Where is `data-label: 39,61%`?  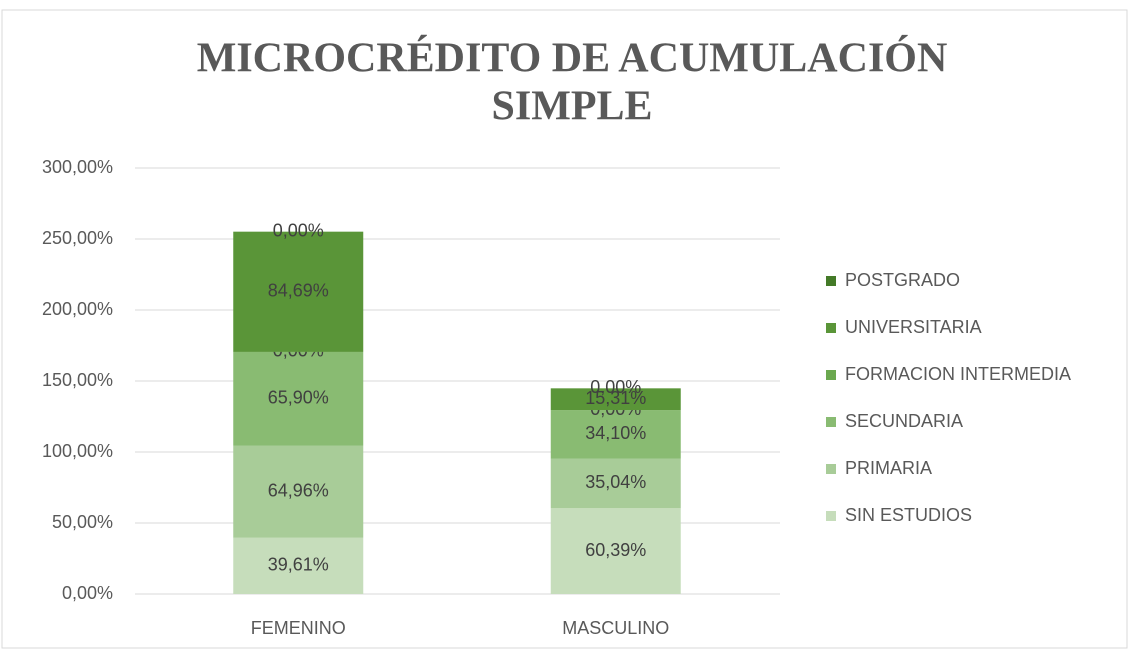
data-label: 39,61% is located at coordinates (298, 565).